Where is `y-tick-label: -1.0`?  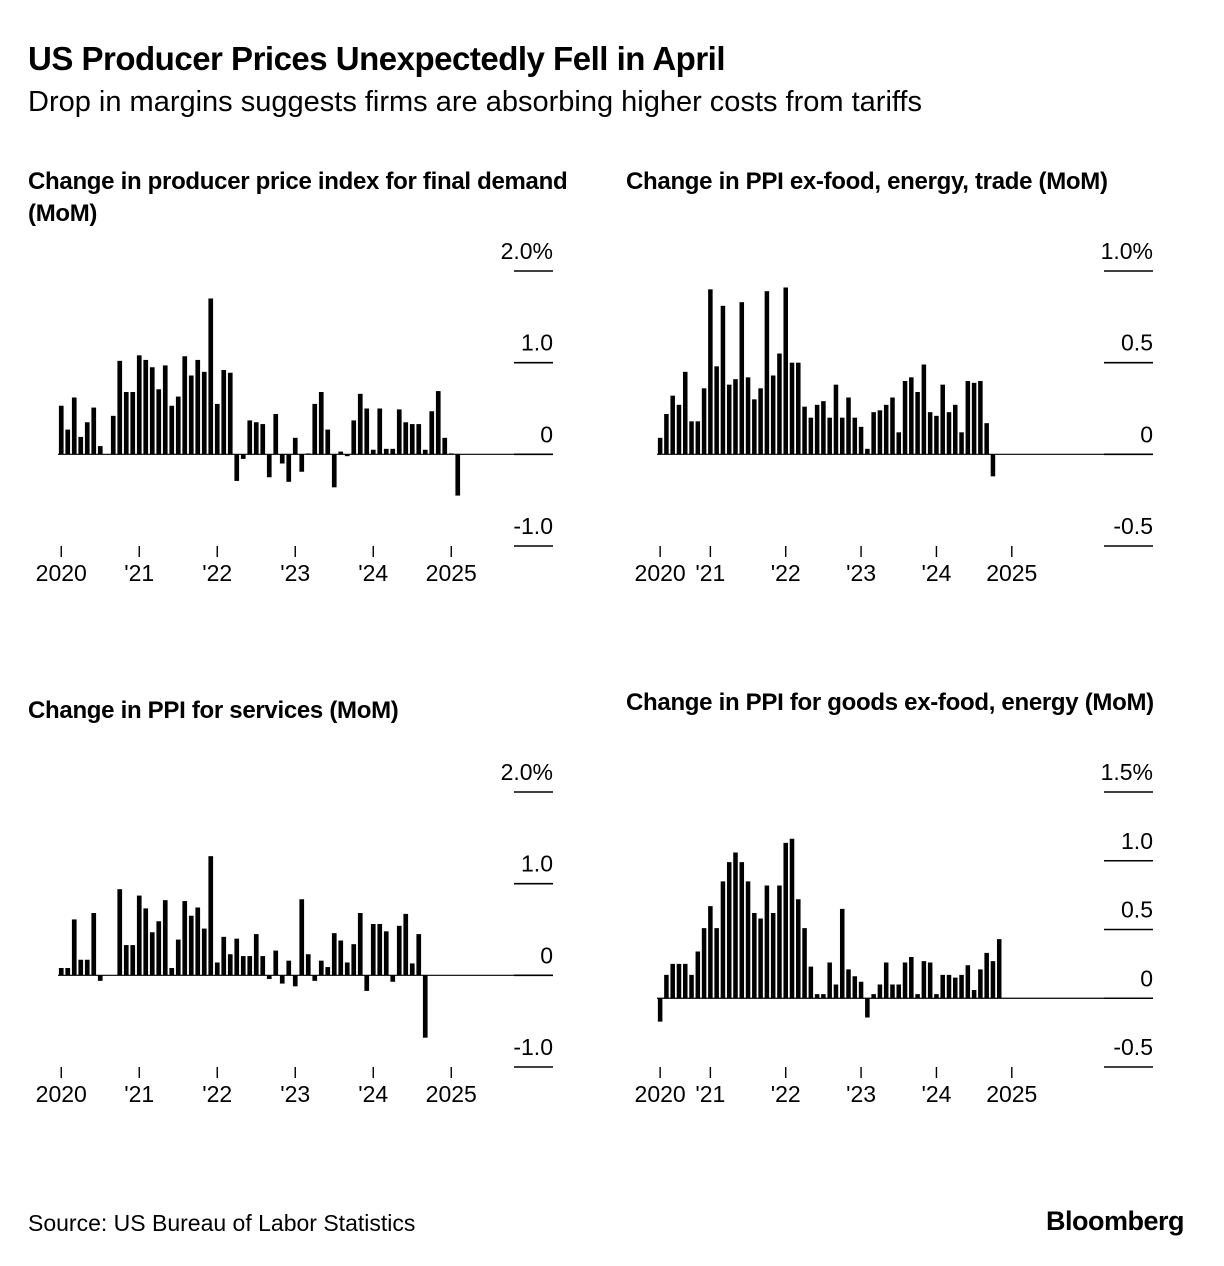 y-tick-label: -1.0 is located at coordinates (533, 1047).